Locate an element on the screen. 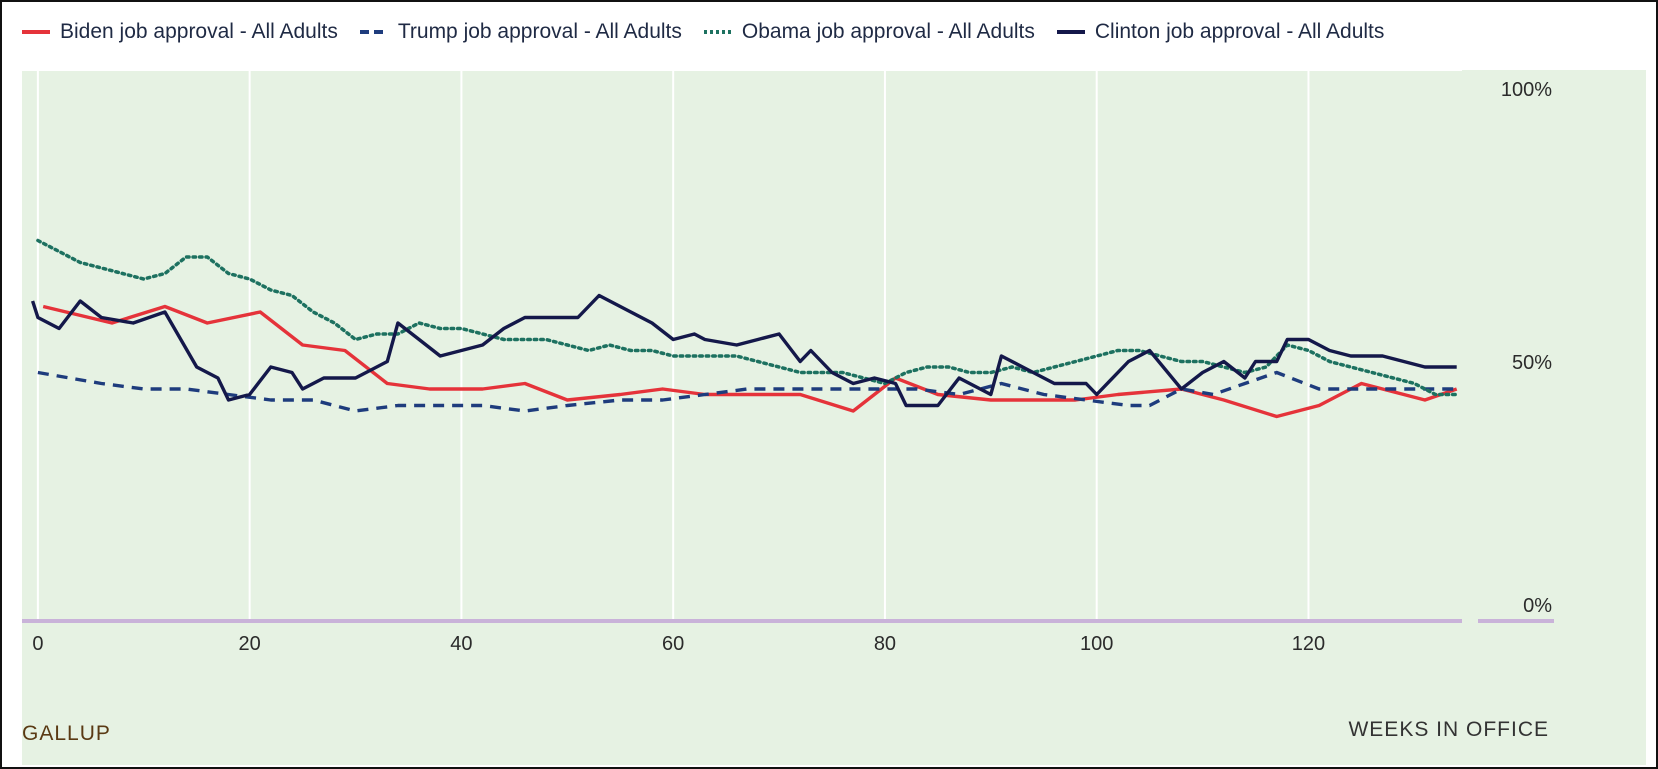 Image resolution: width=1658 pixels, height=769 pixels. legend-item-trump: Trump job approval - All Adults is located at coordinates (520, 32).